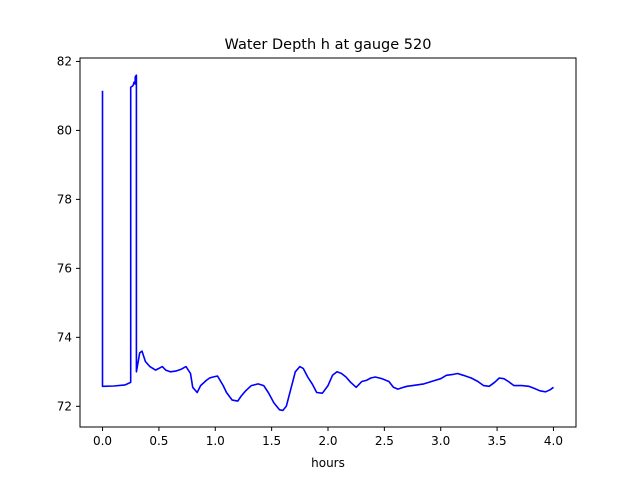 This screenshot has height=480, width=640. What do you see at coordinates (553, 441) in the screenshot?
I see `x-tick-label: 4.0` at bounding box center [553, 441].